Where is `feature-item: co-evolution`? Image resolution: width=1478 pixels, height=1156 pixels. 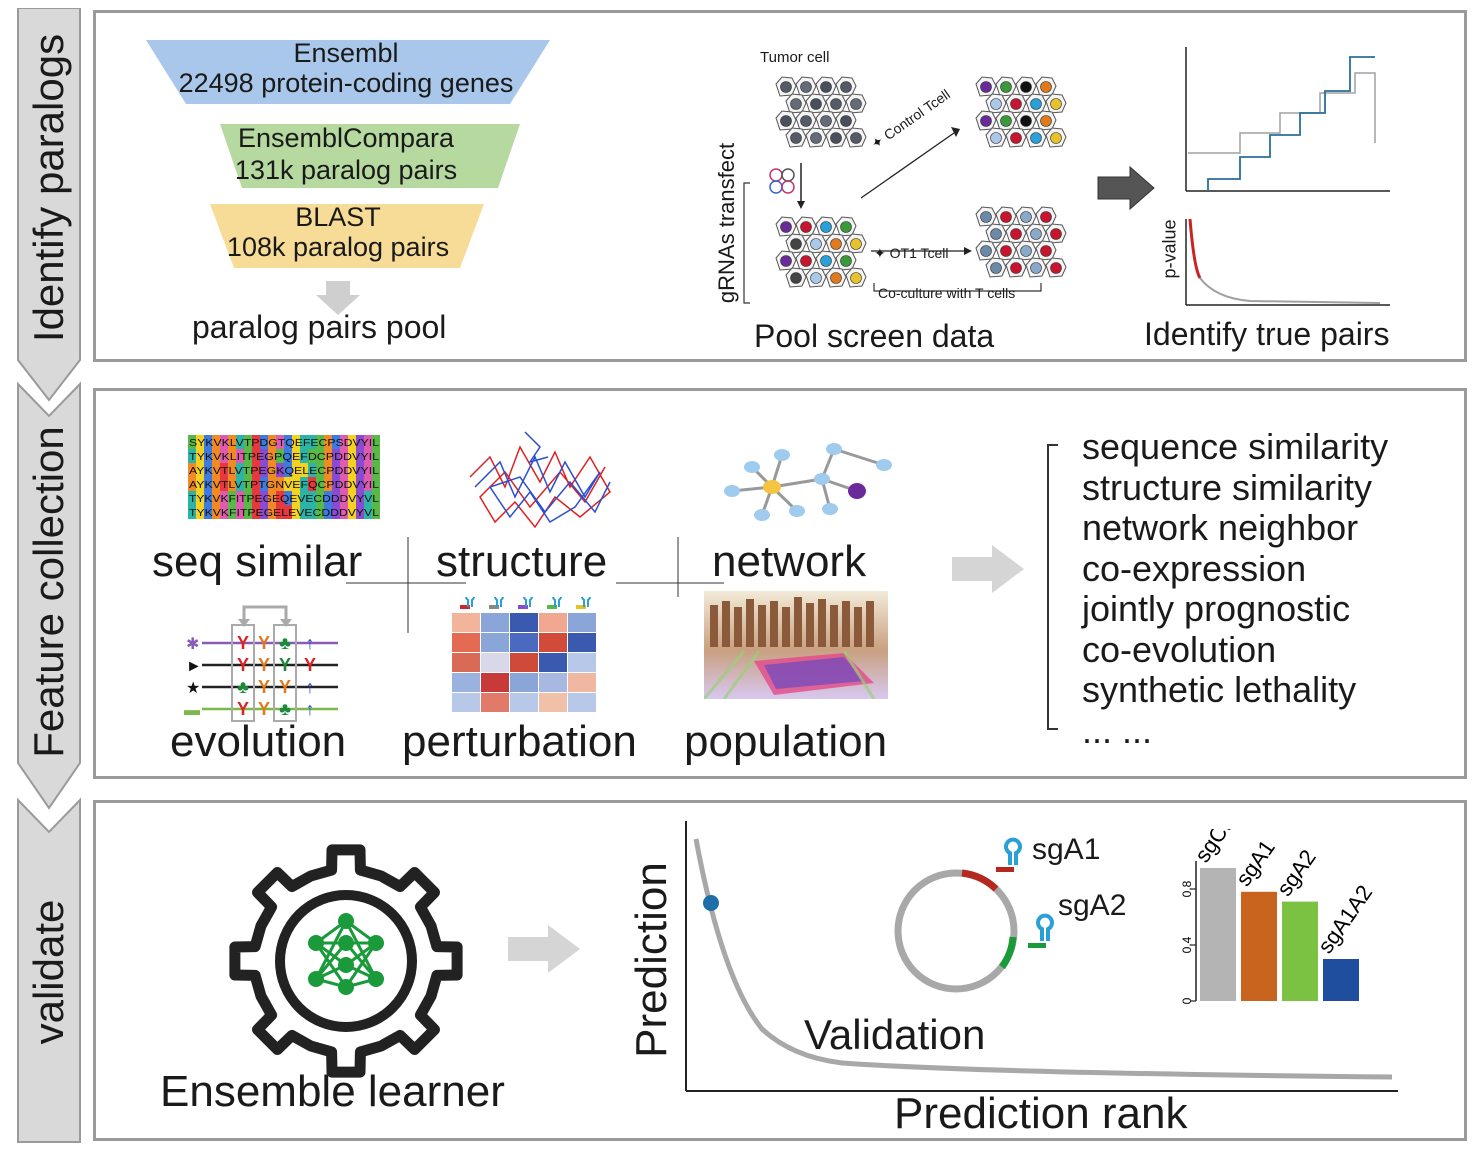 feature-item: co-evolution is located at coordinates (1179, 649).